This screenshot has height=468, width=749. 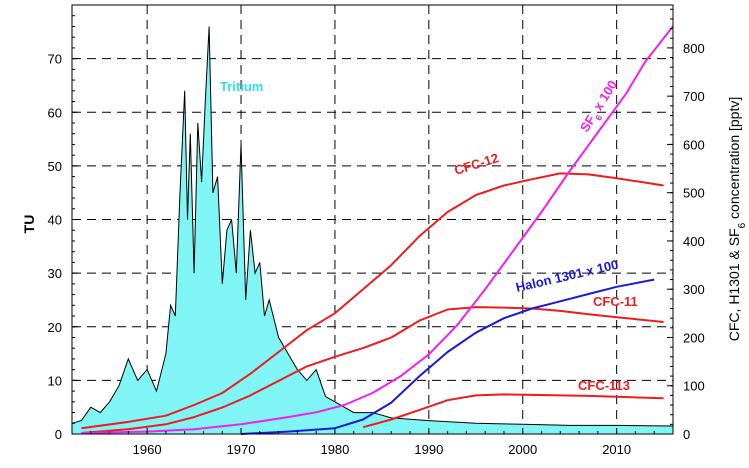 What do you see at coordinates (372, 442) in the screenshot?
I see `x-axis: 1960 1970 1980 1990 2000 2010` at bounding box center [372, 442].